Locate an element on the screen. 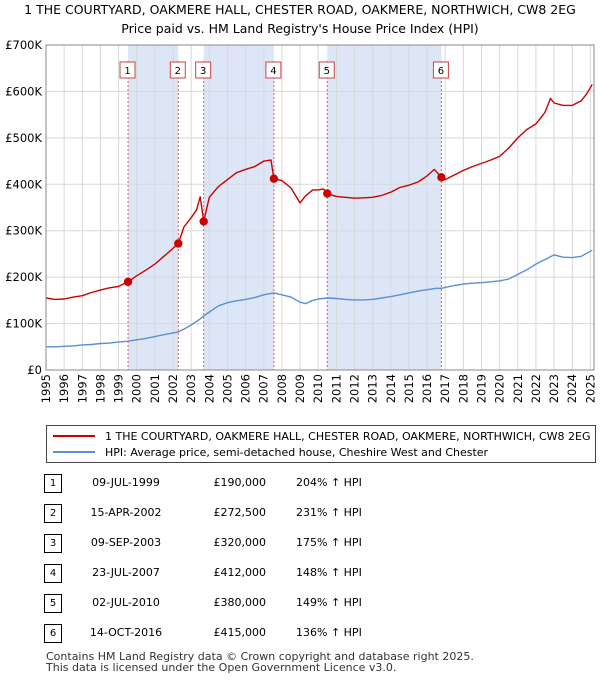 This screenshot has height=680, width=600. sale-number-box: 1 is located at coordinates (127, 70).